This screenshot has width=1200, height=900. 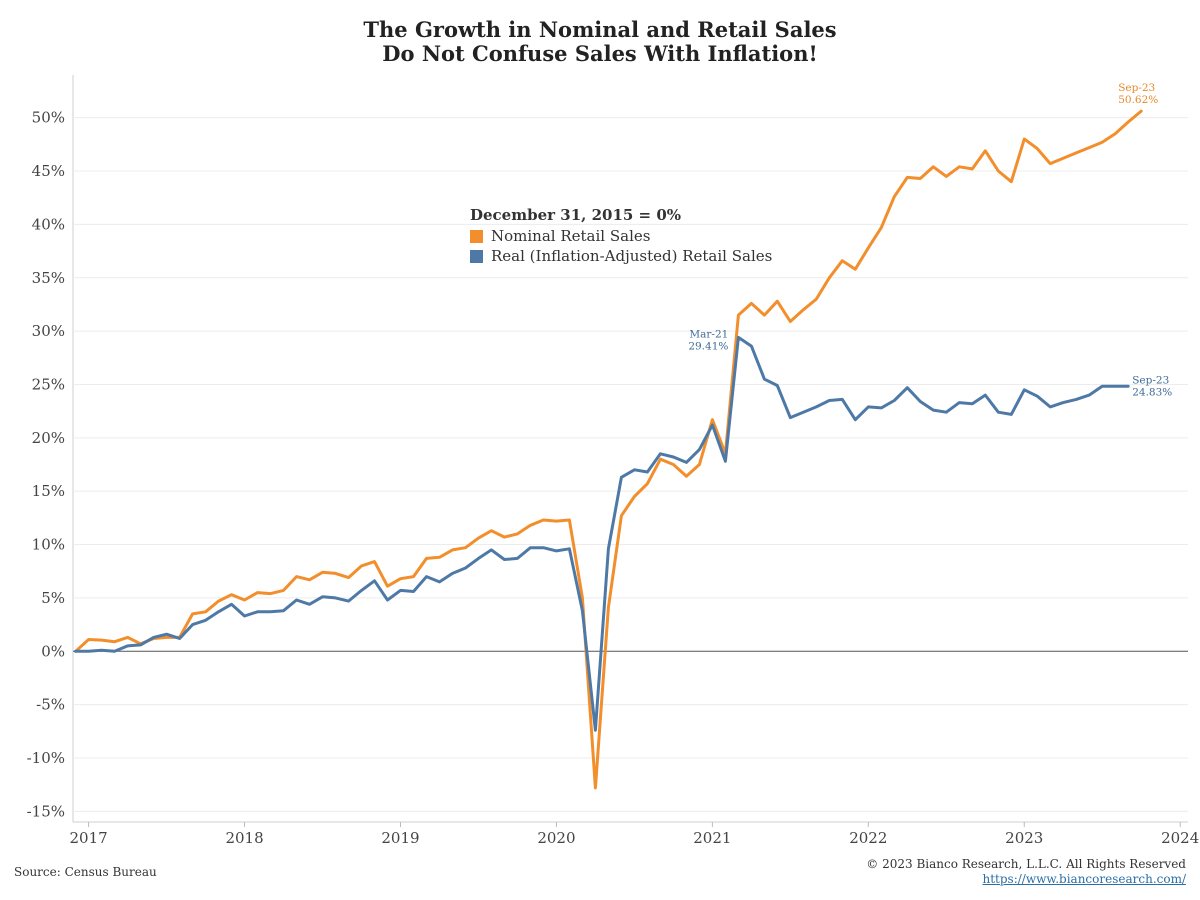 What do you see at coordinates (1138, 100) in the screenshot?
I see `annotation-nominal-end-value: 50.62%` at bounding box center [1138, 100].